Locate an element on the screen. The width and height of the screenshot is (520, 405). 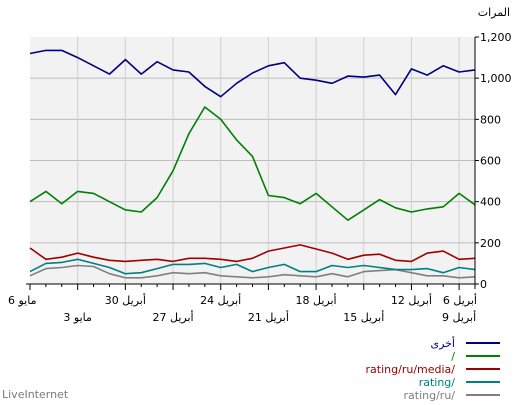
x-tick-label: 12 أبريل is located at coordinates (411, 300).